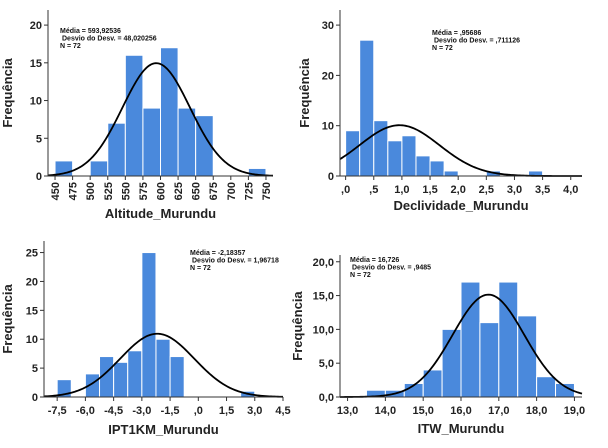  Describe the element at coordinates (328, 26) in the screenshot. I see `y-tick-label: 30` at that location.